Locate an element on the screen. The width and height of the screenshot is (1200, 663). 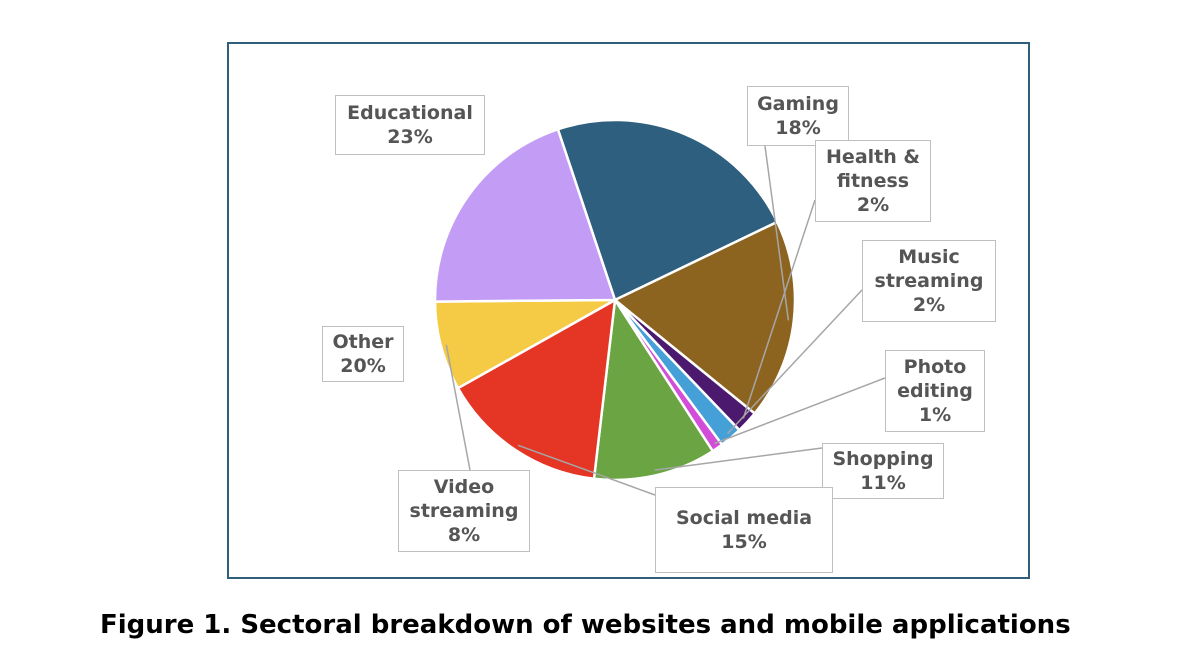
slice-label: Shopping 11% is located at coordinates (883, 471).